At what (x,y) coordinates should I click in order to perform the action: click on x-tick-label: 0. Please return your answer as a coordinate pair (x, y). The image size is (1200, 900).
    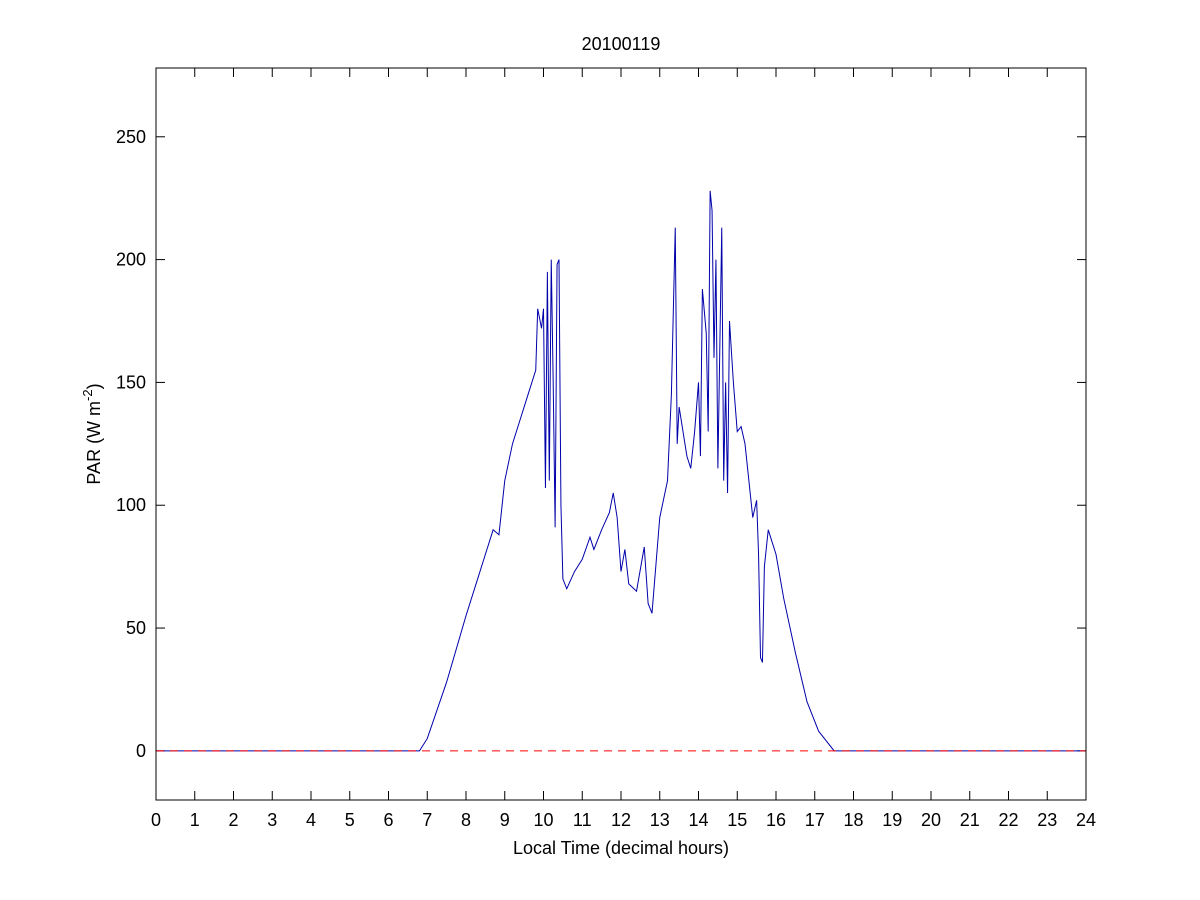
    Looking at the image, I should click on (156, 820).